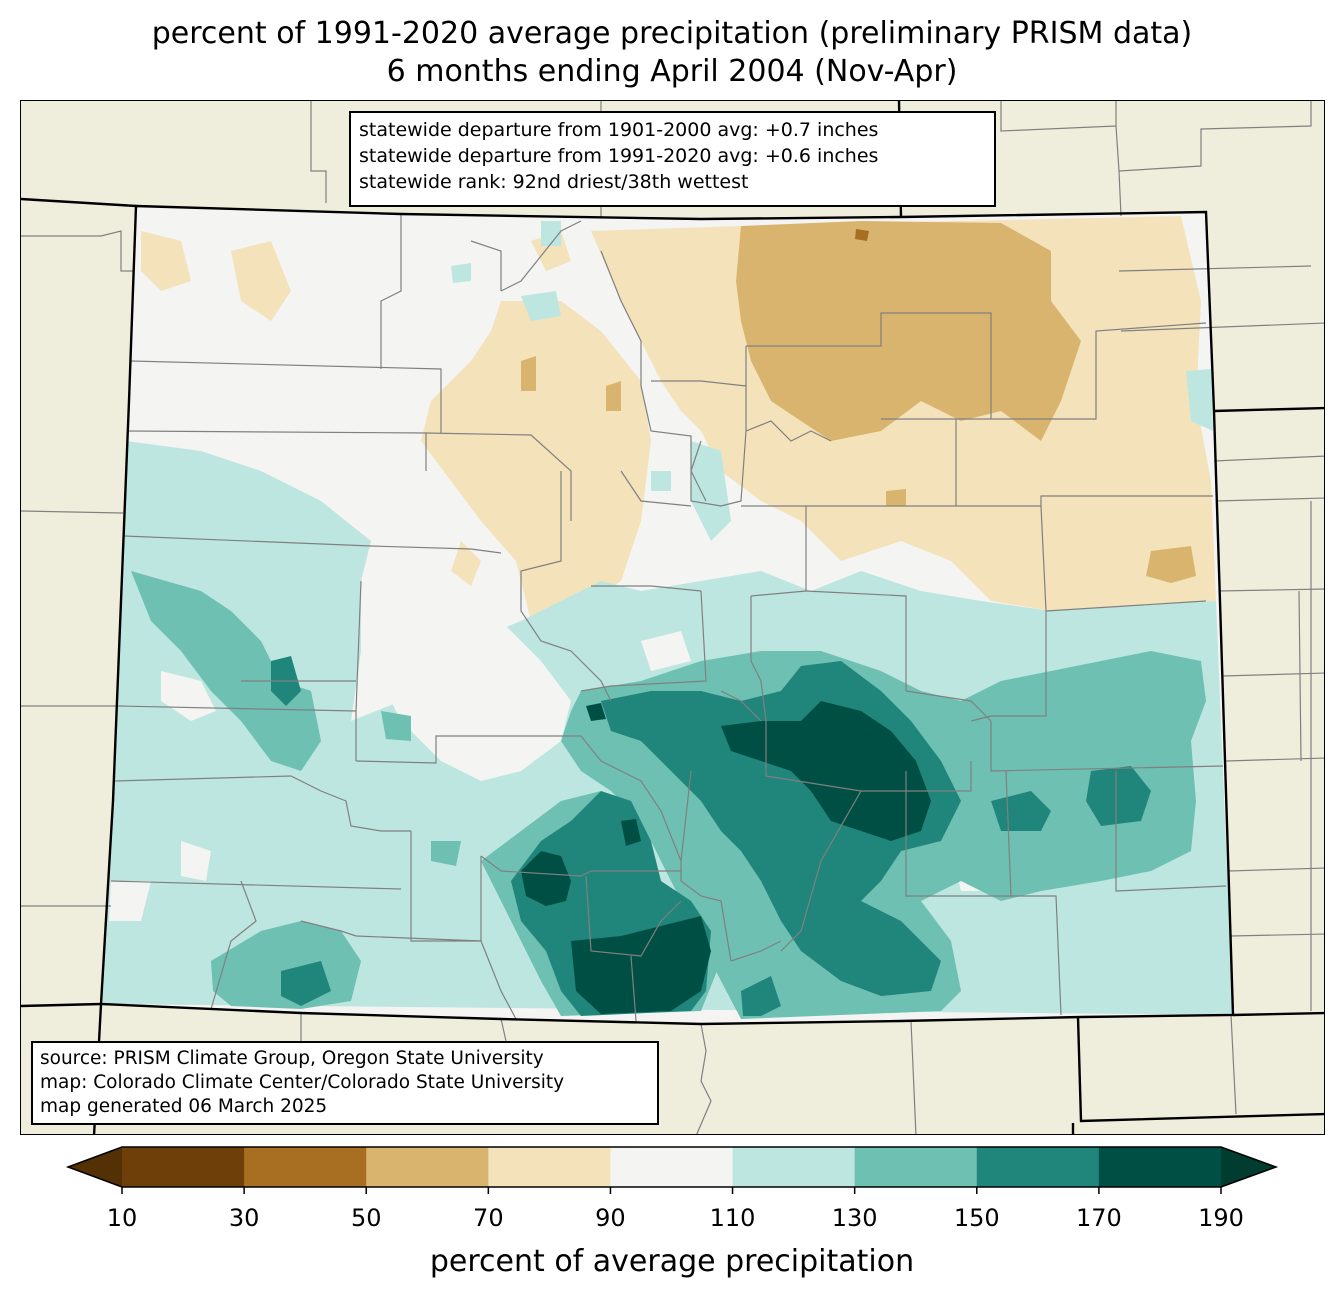  I want to click on colorbar-tick-label: 70, so click(488, 1218).